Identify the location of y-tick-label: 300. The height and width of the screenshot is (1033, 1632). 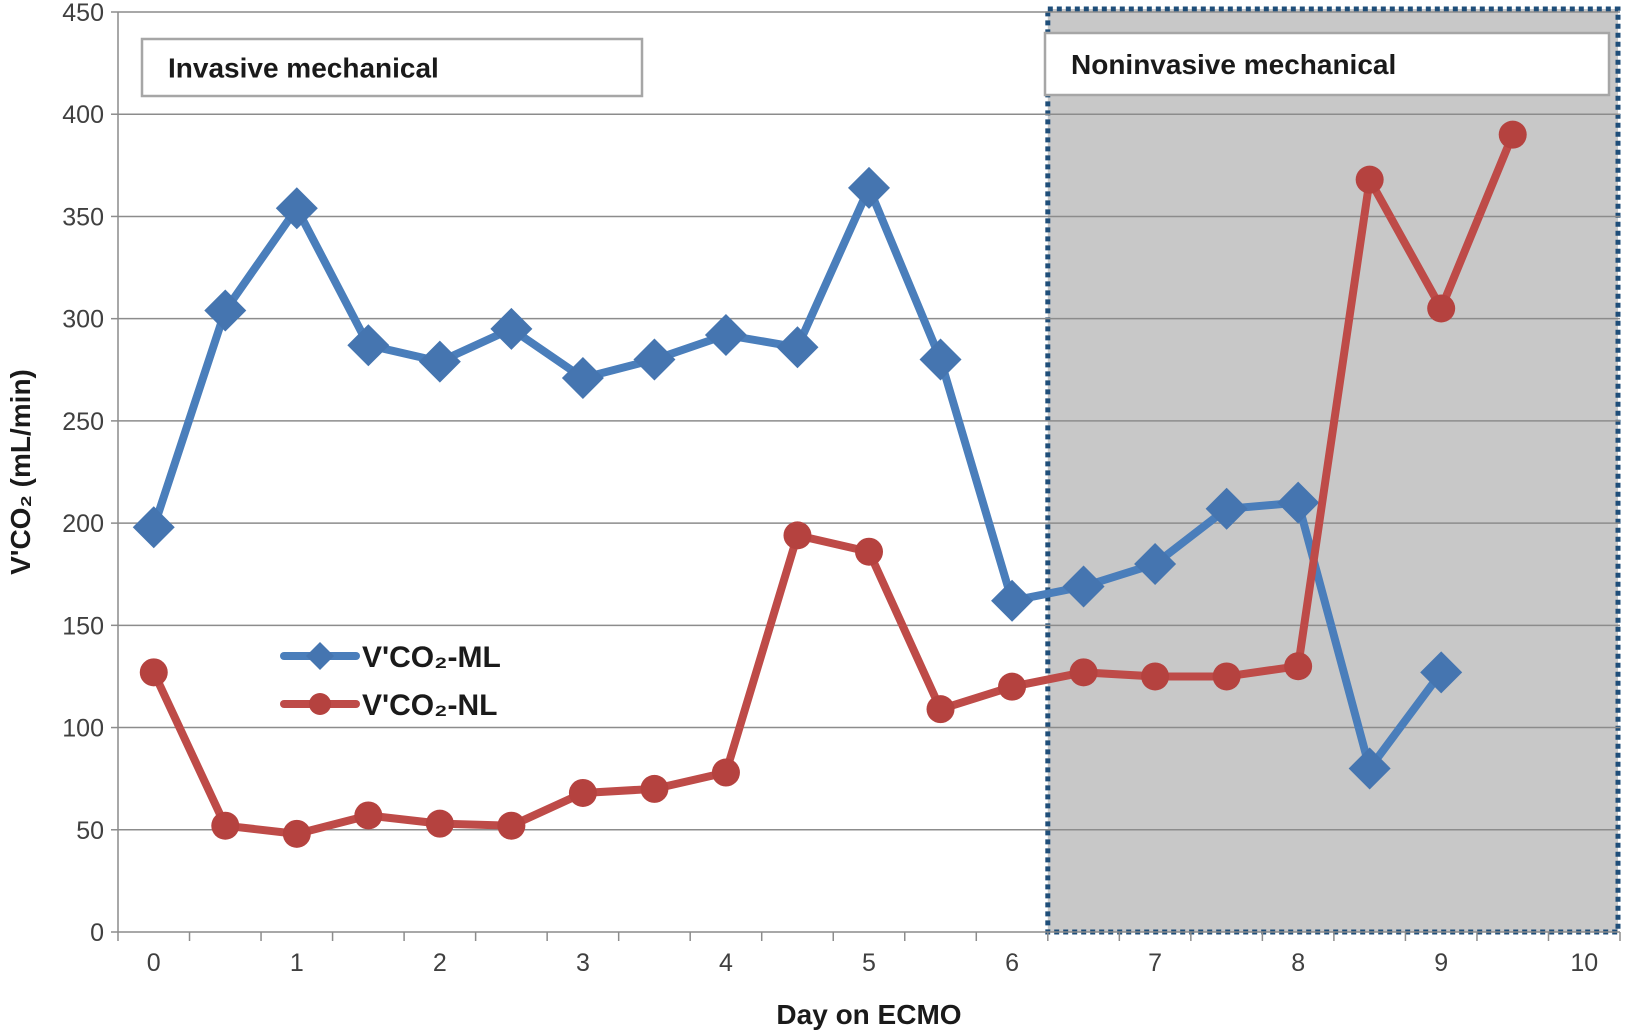
(83, 320).